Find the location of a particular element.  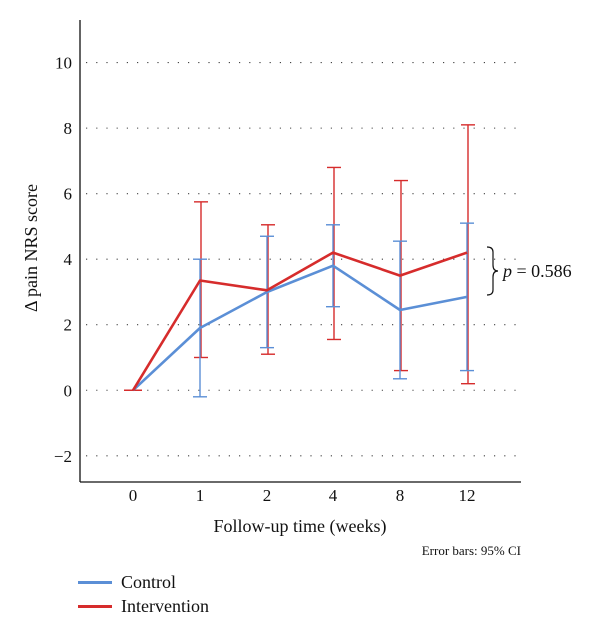

series-line-intervention is located at coordinates (299, 321).